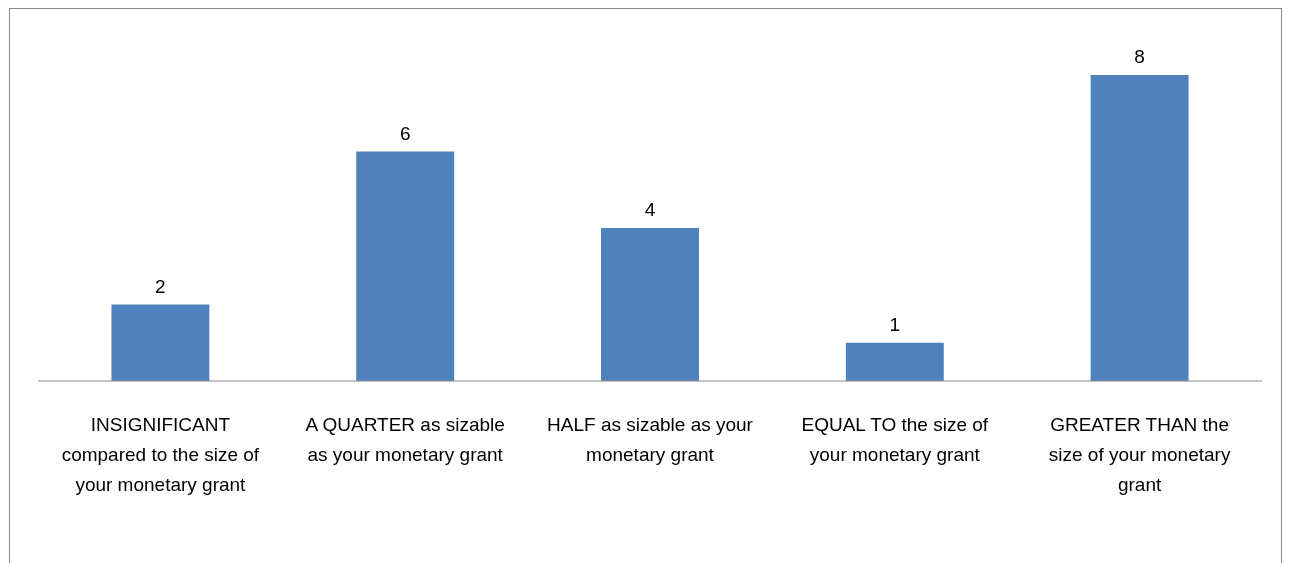  What do you see at coordinates (1139, 56) in the screenshot?
I see `data-label: 8` at bounding box center [1139, 56].